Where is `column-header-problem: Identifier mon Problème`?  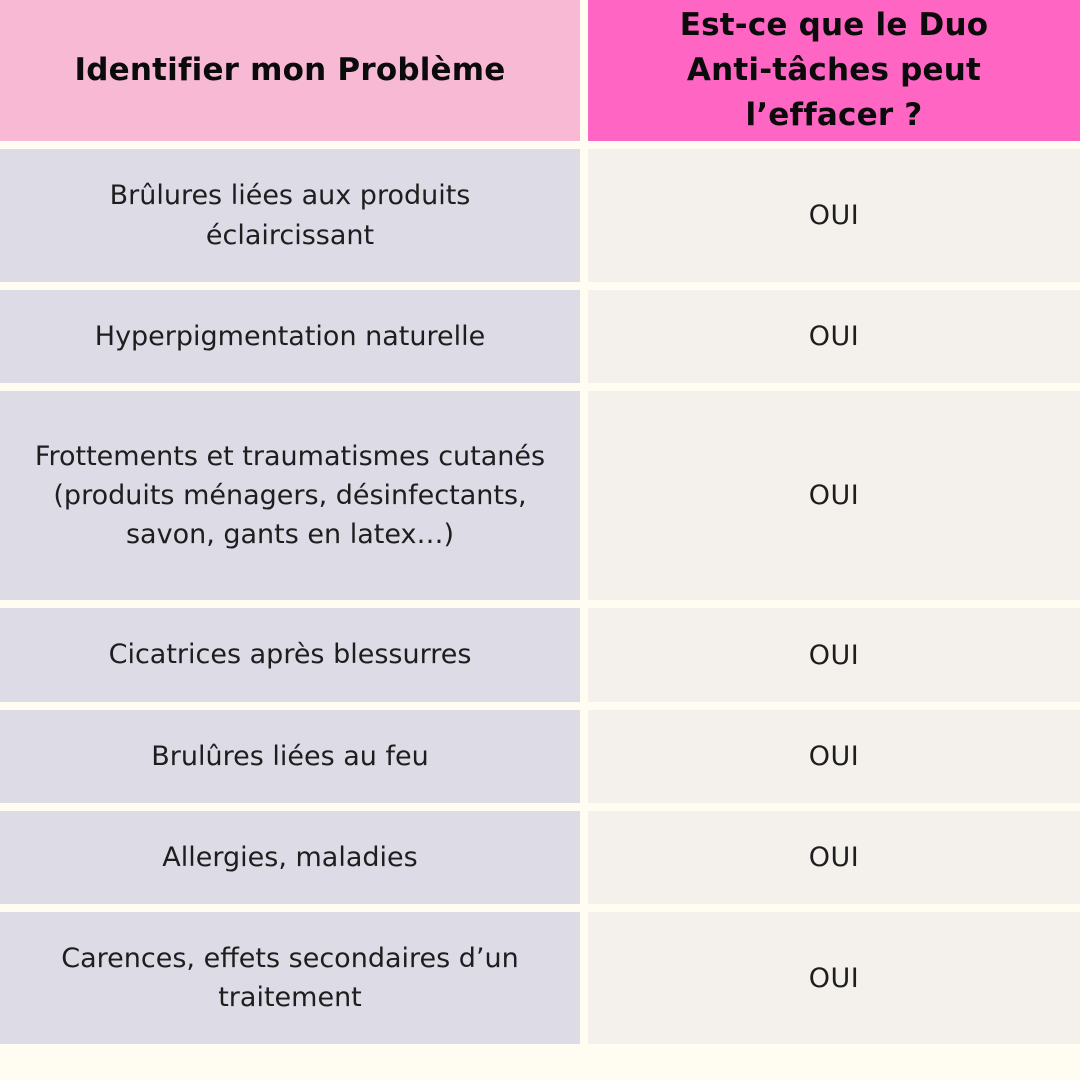
column-header-problem: Identifier mon Problème is located at coordinates (290, 70).